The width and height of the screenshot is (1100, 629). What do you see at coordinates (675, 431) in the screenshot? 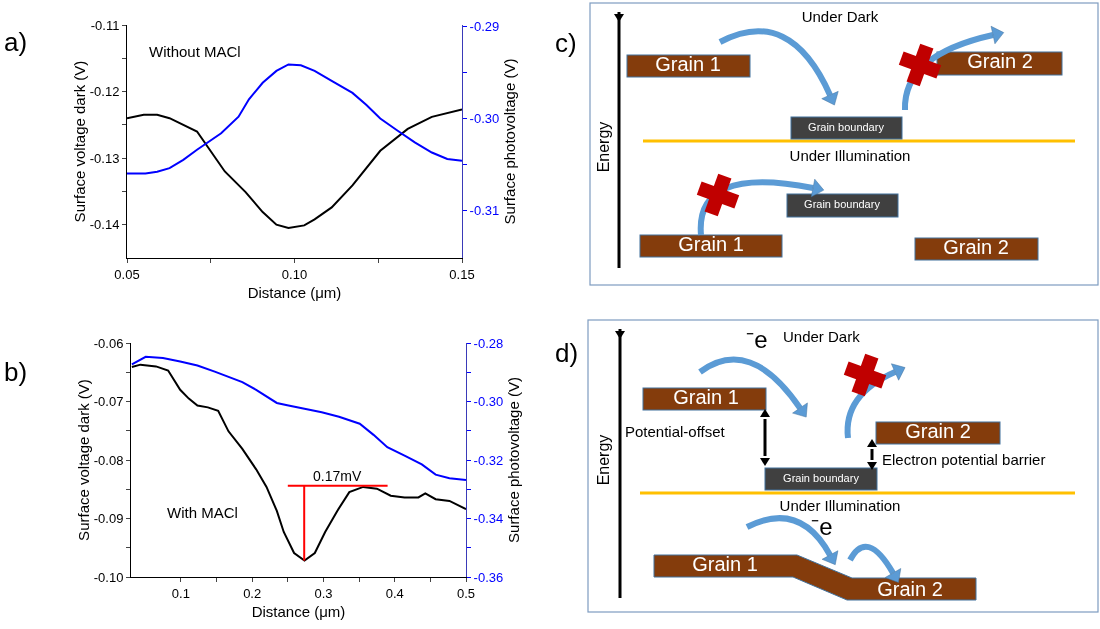
I see `text: Potential-offset` at bounding box center [675, 431].